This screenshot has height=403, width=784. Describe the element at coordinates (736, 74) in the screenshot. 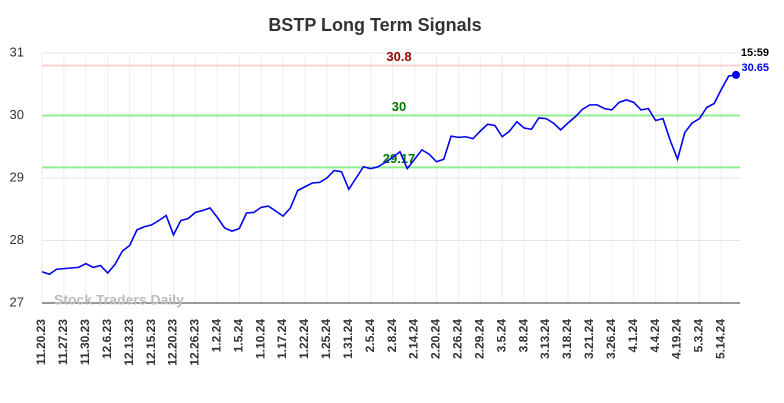

I see `last-point` at that location.